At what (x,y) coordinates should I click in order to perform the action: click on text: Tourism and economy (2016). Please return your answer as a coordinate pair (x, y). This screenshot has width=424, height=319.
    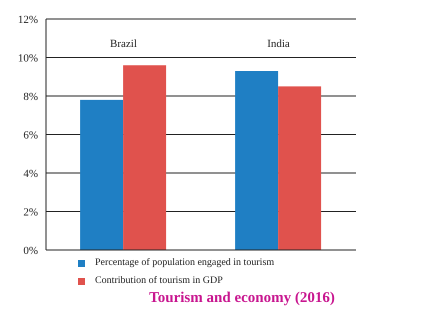
    Looking at the image, I should click on (242, 298).